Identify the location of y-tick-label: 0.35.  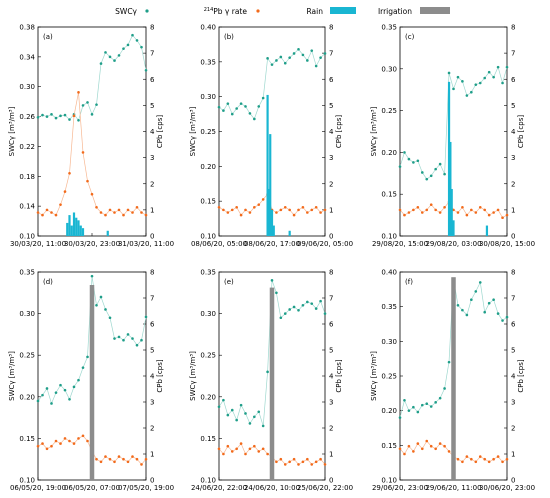
(389, 28).